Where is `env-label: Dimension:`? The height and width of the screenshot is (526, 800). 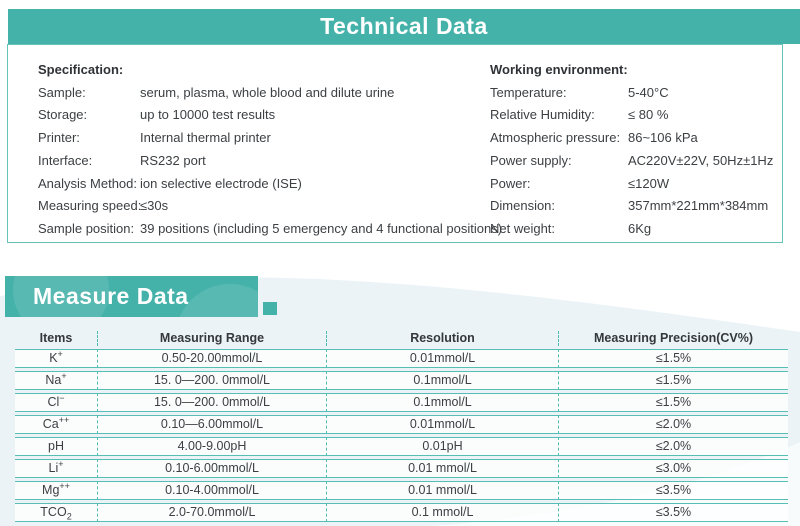 env-label: Dimension: is located at coordinates (523, 206).